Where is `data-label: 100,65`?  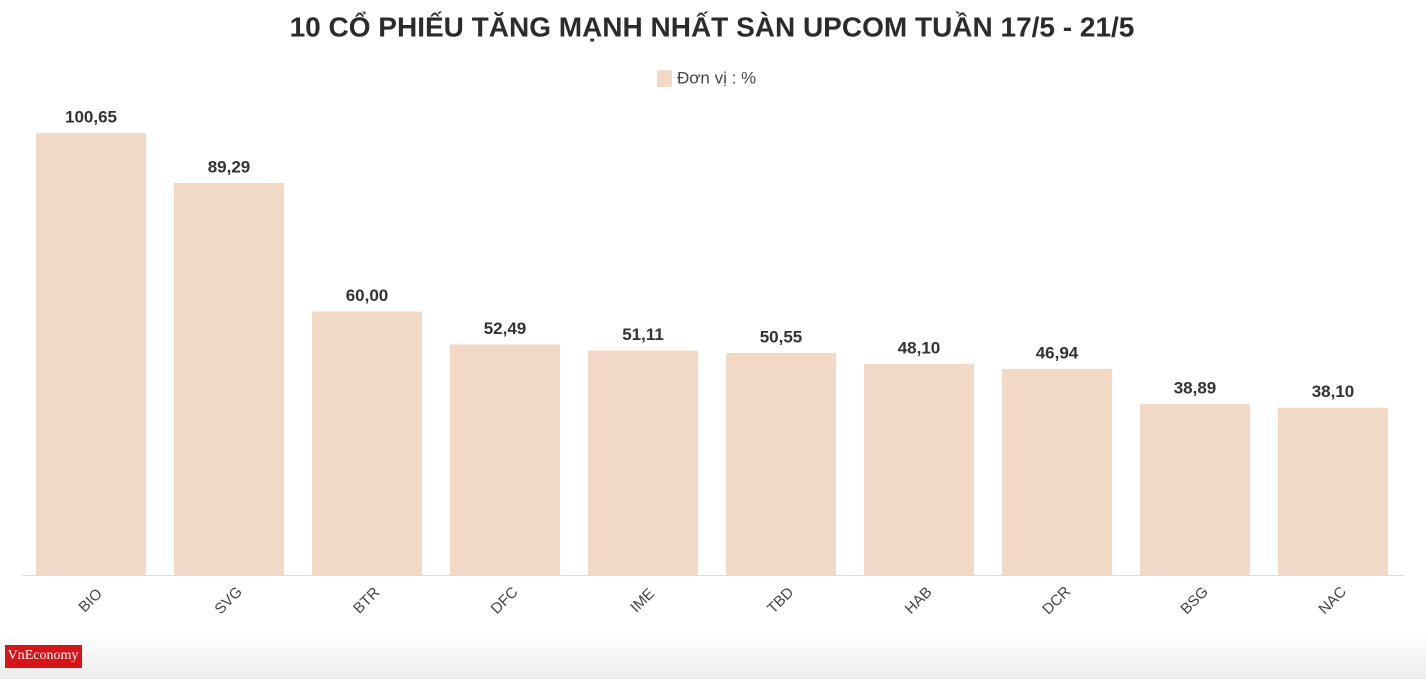
data-label: 100,65 is located at coordinates (91, 116).